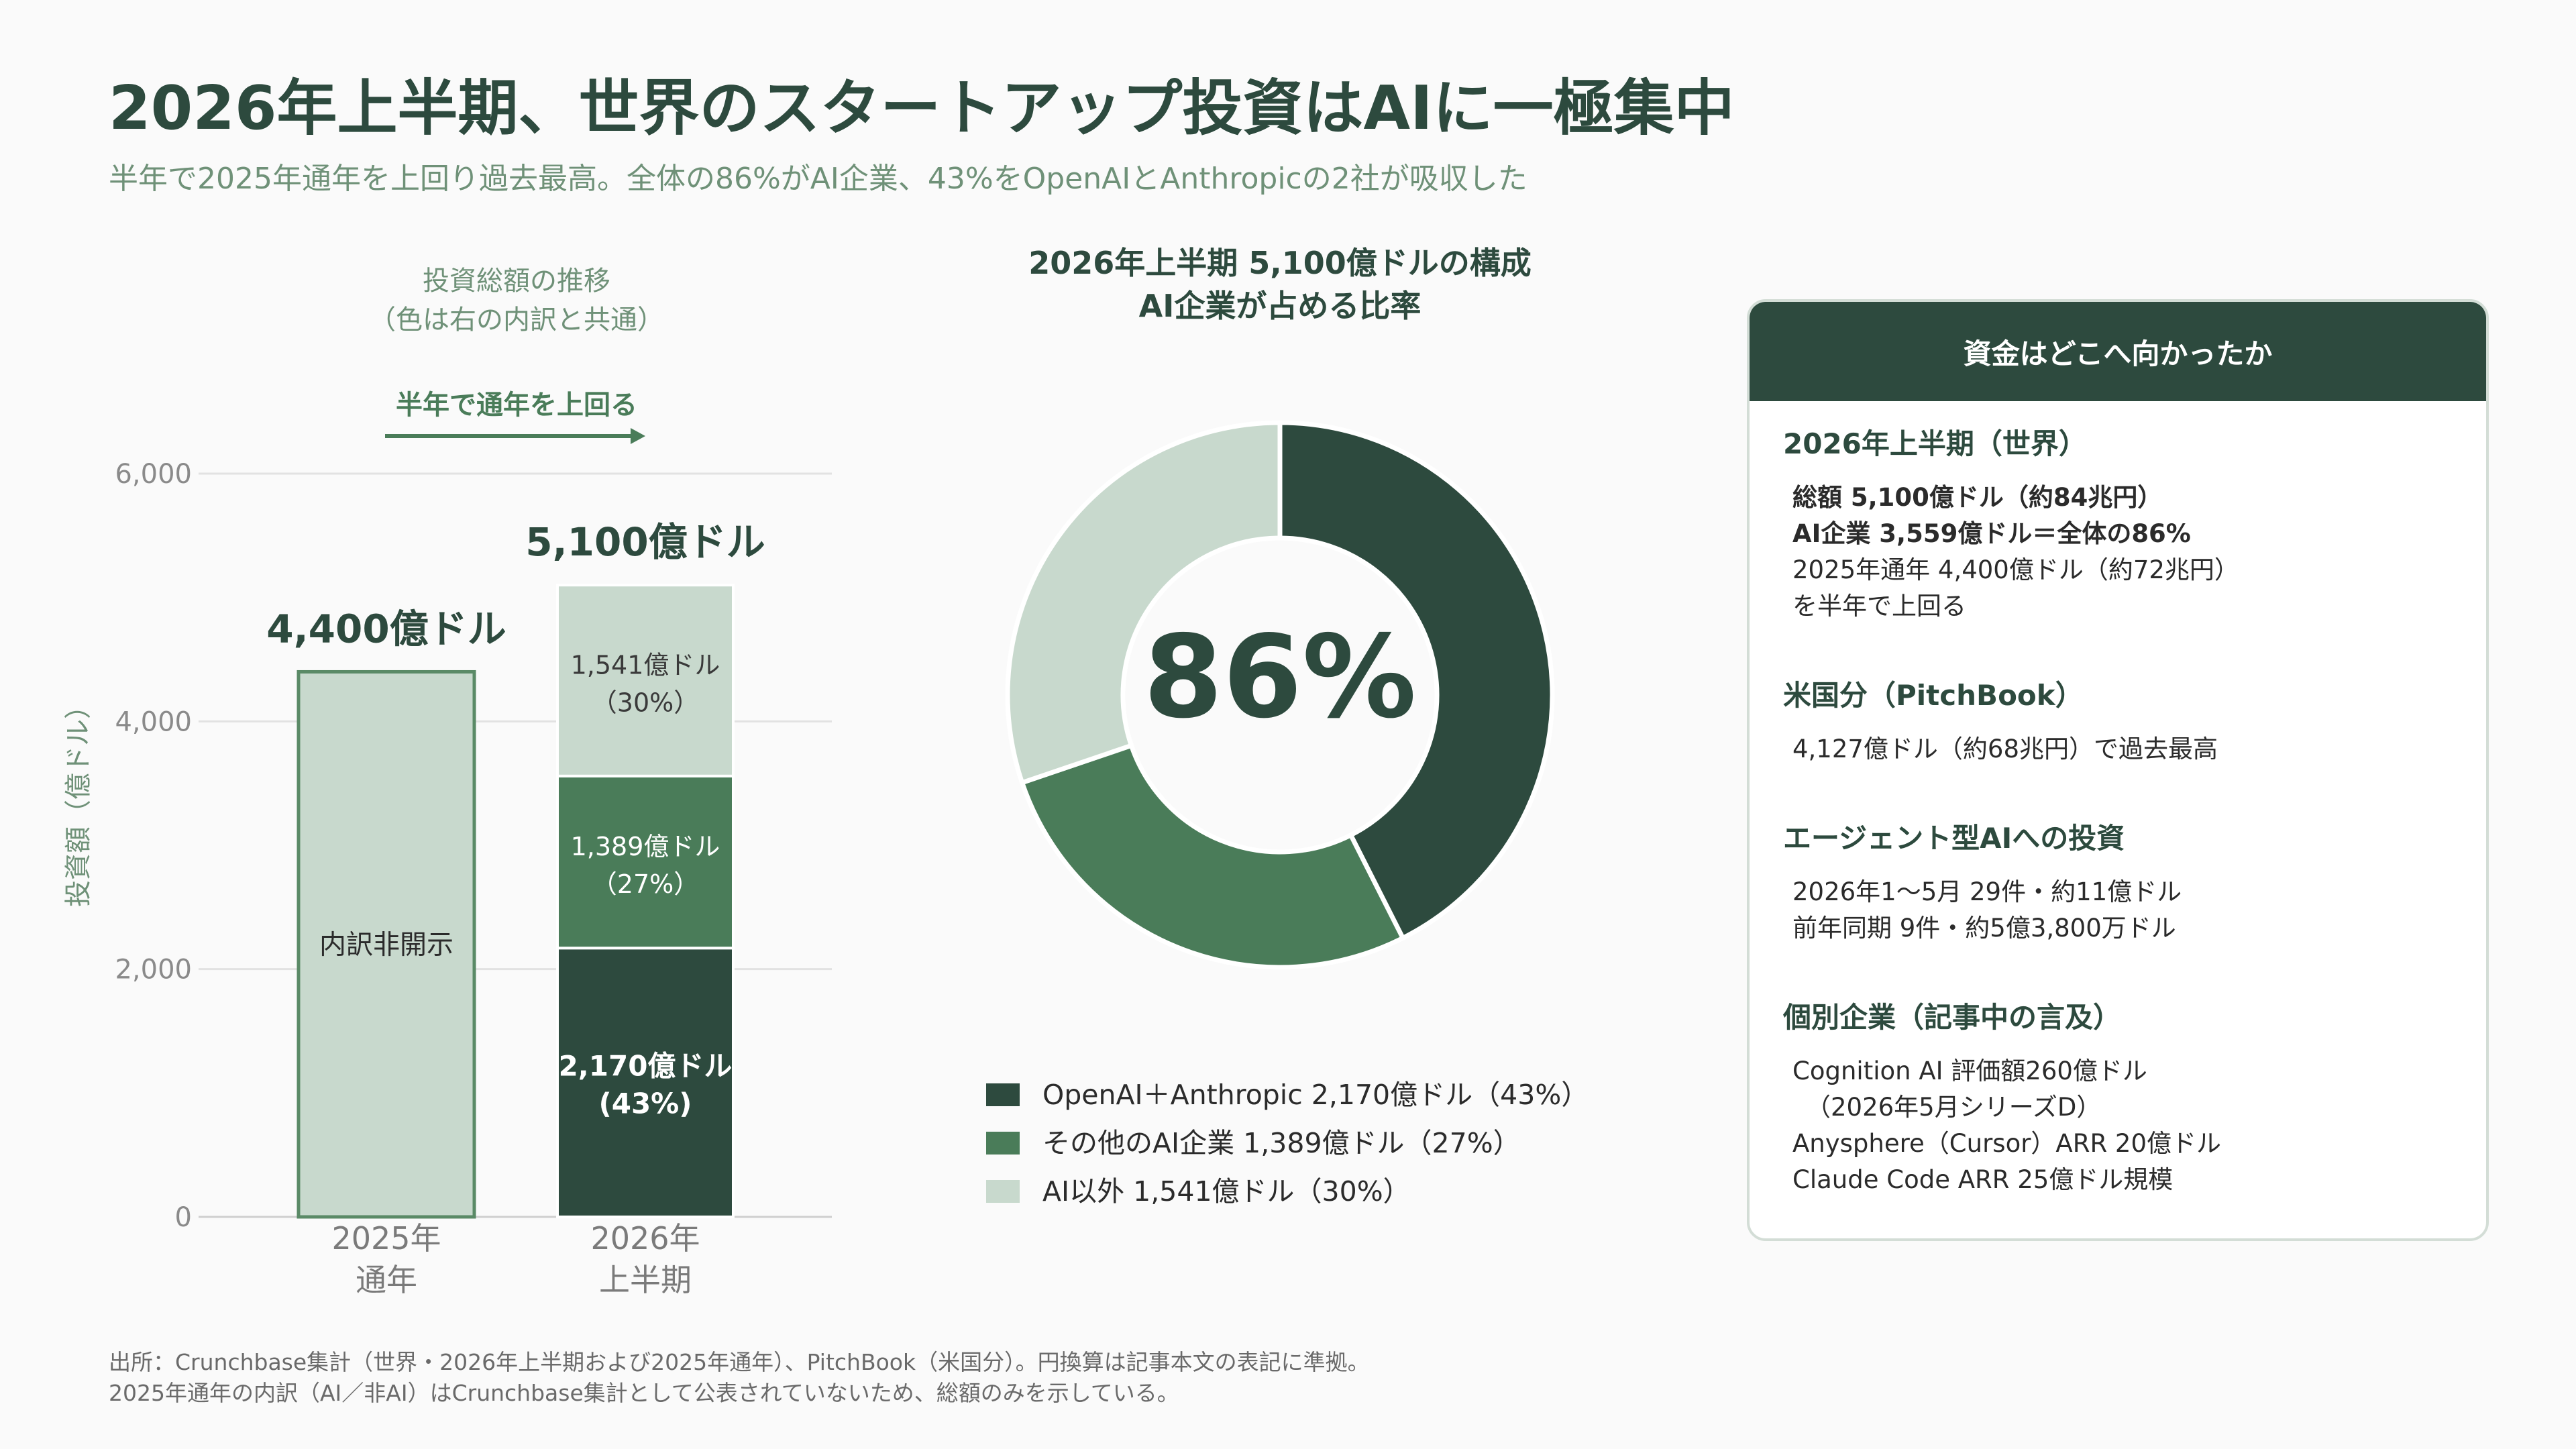 The height and width of the screenshot is (1449, 2576). Describe the element at coordinates (153, 474) in the screenshot. I see `y-tick-label: 6,000` at that location.